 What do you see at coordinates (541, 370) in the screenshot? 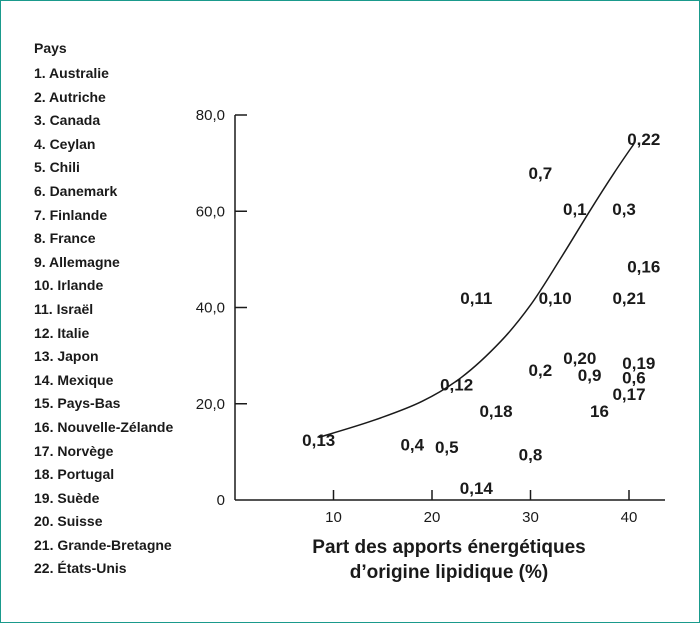
I see `data-point-label: 0,2` at bounding box center [541, 370].